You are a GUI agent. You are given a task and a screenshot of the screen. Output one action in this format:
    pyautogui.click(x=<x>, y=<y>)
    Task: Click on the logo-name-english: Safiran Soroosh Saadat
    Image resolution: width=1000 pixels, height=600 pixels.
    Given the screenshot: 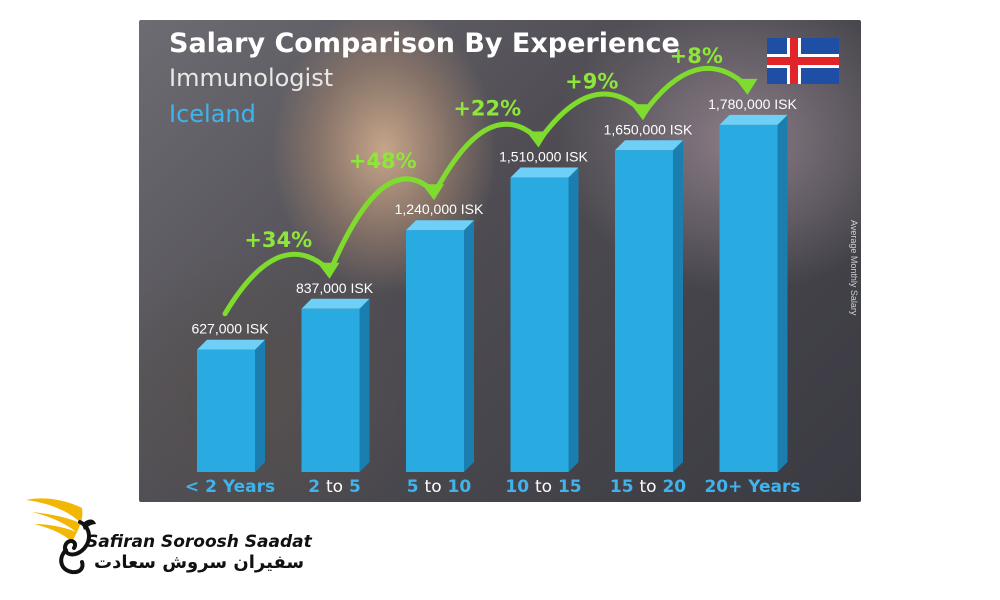 What is the action you would take?
    pyautogui.click(x=199, y=542)
    